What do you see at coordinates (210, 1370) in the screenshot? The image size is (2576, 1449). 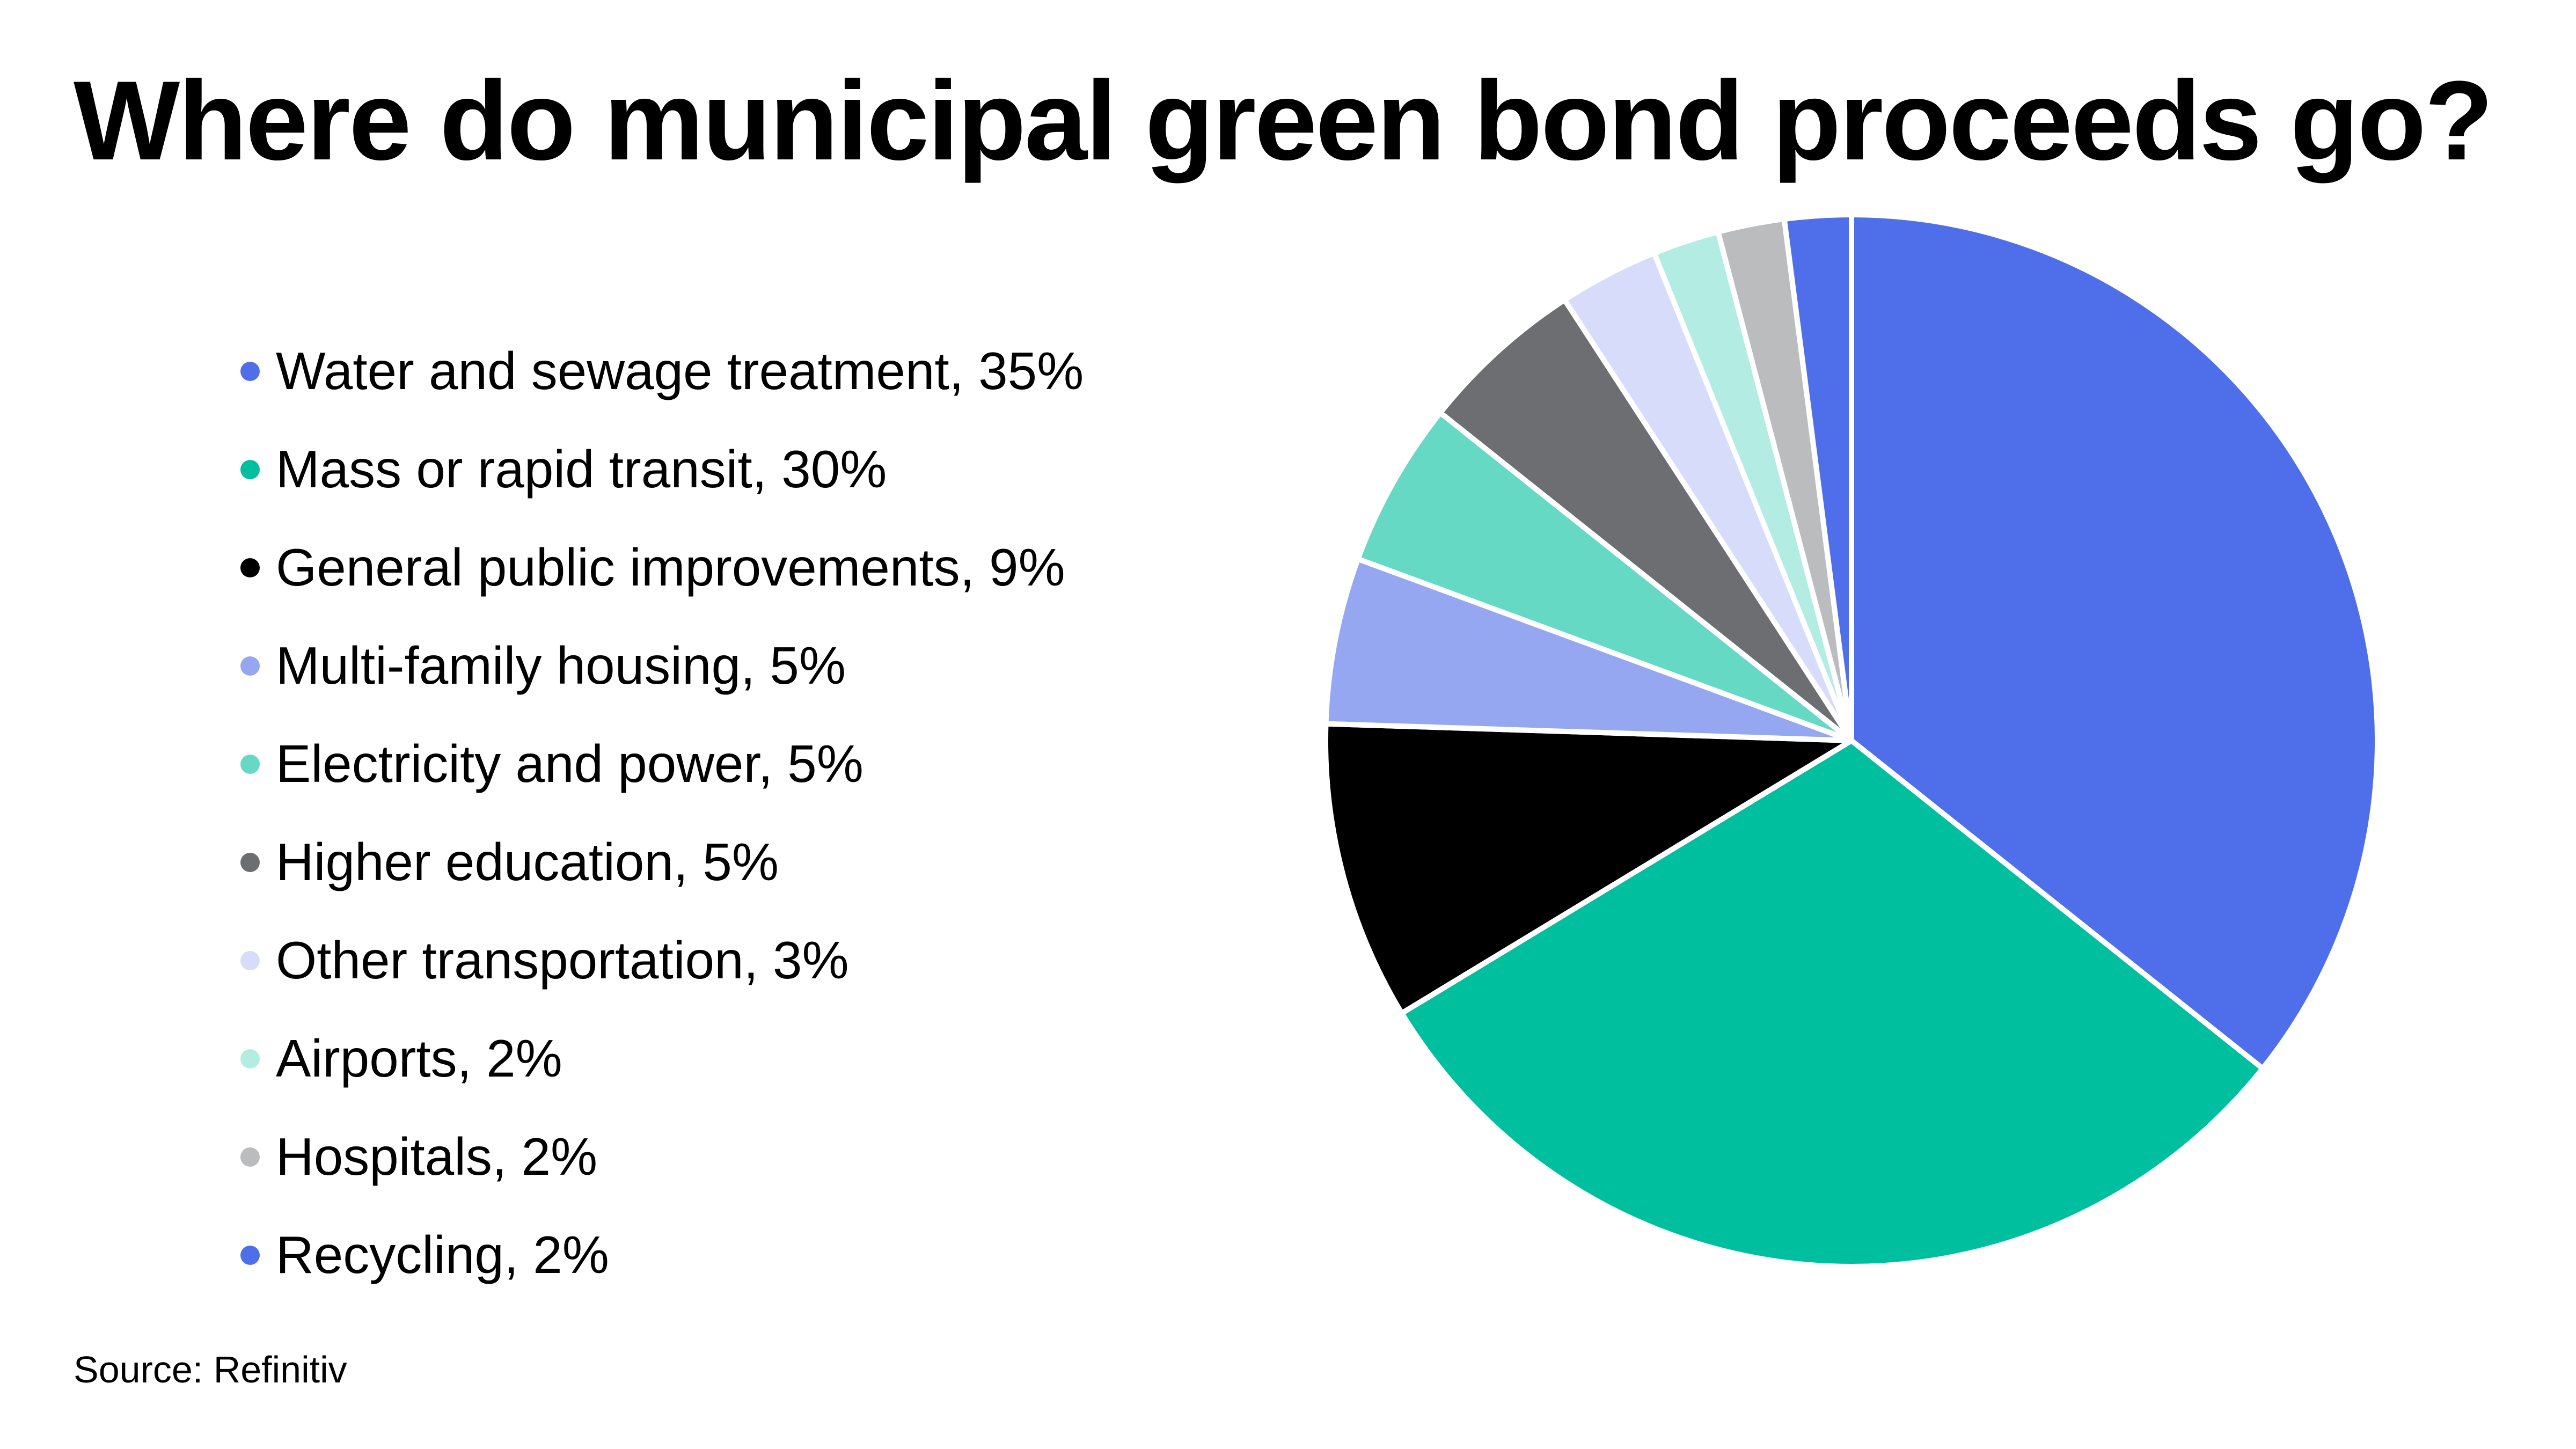 I see `source-note: Source: Refinitiv` at bounding box center [210, 1370].